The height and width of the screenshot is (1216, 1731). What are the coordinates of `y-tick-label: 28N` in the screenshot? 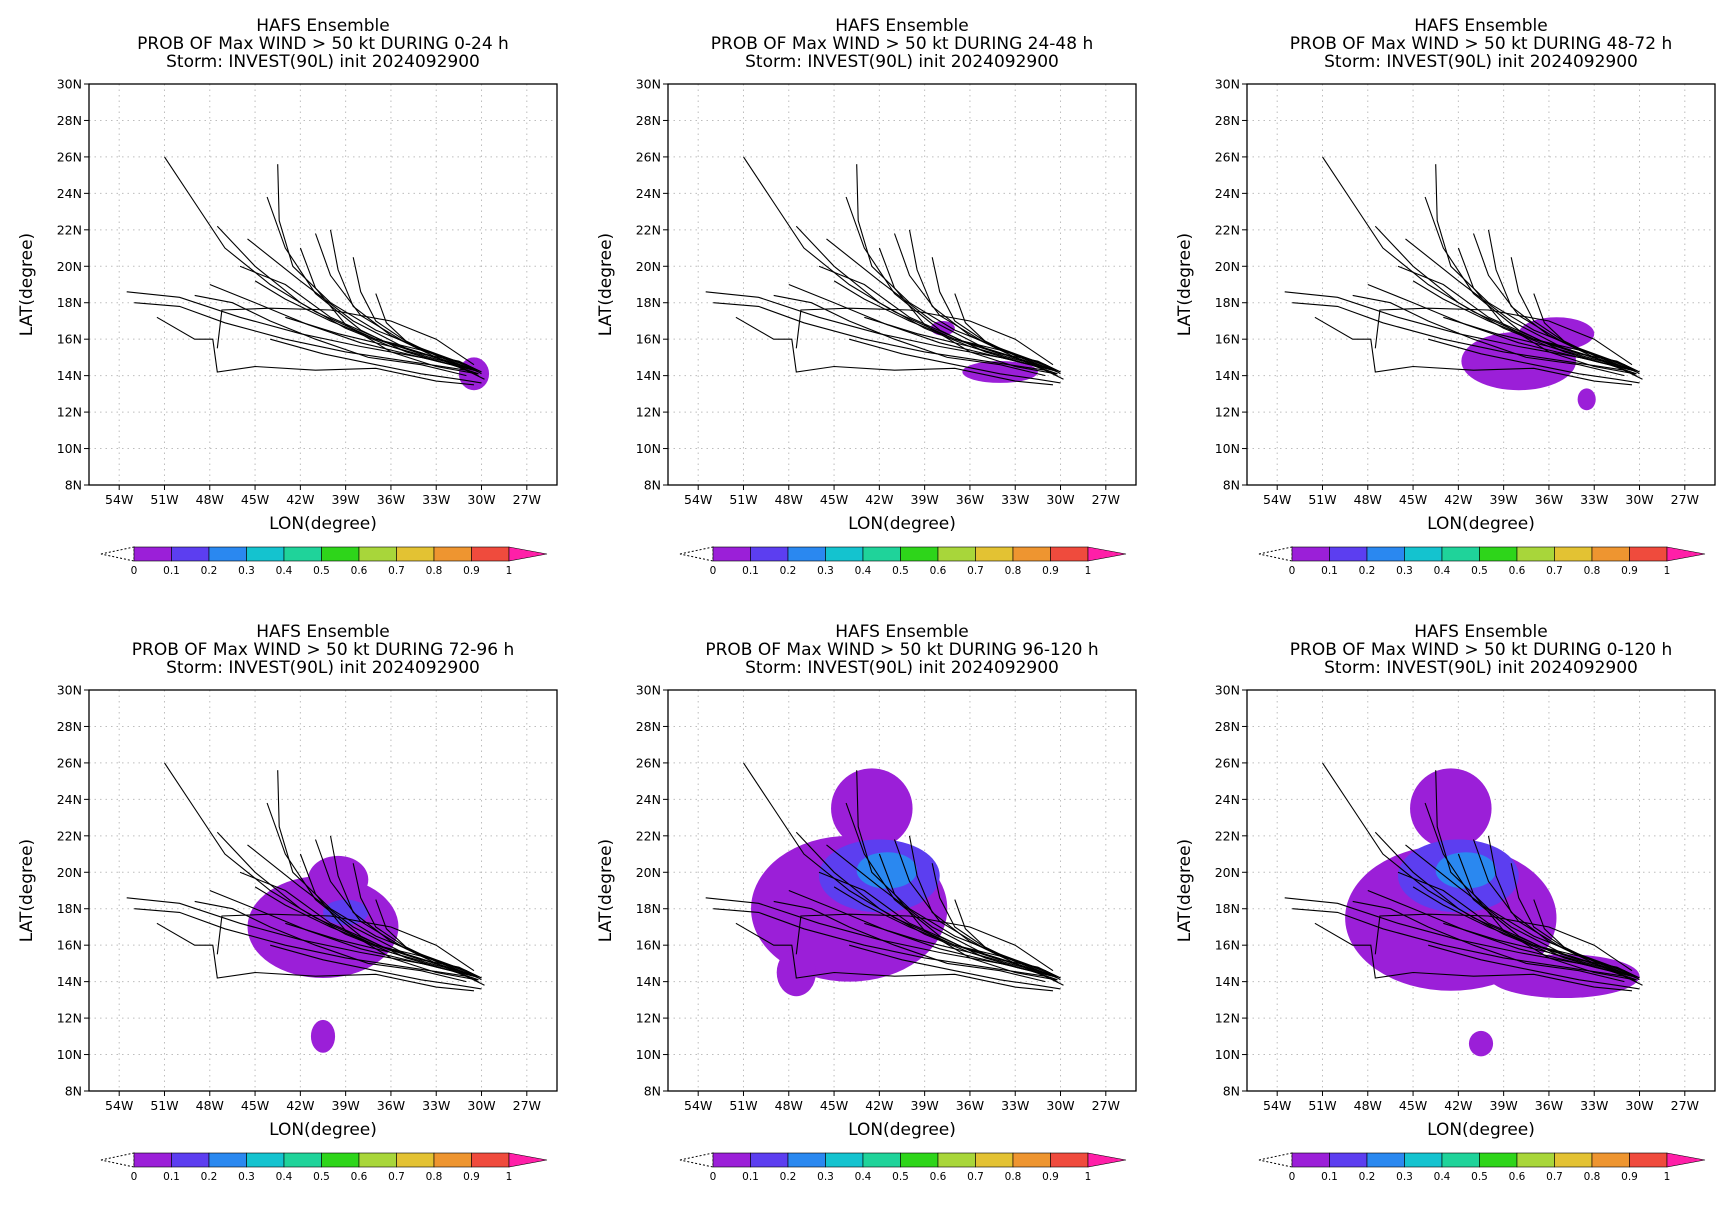 It's located at (69, 120).